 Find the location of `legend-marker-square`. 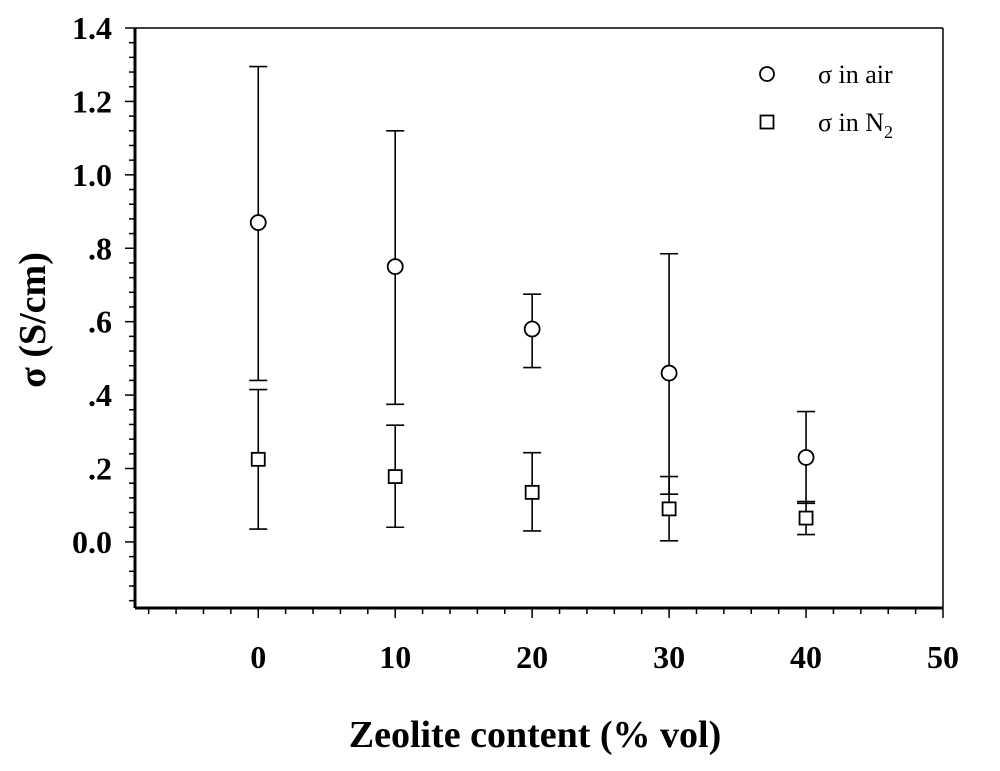

legend-marker-square is located at coordinates (767, 122).